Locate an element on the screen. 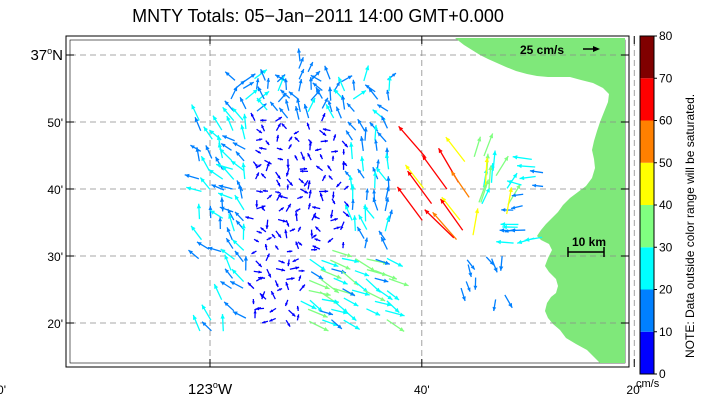 This screenshot has height=407, width=702. colorbar-tick-label: 50 is located at coordinates (666, 163).